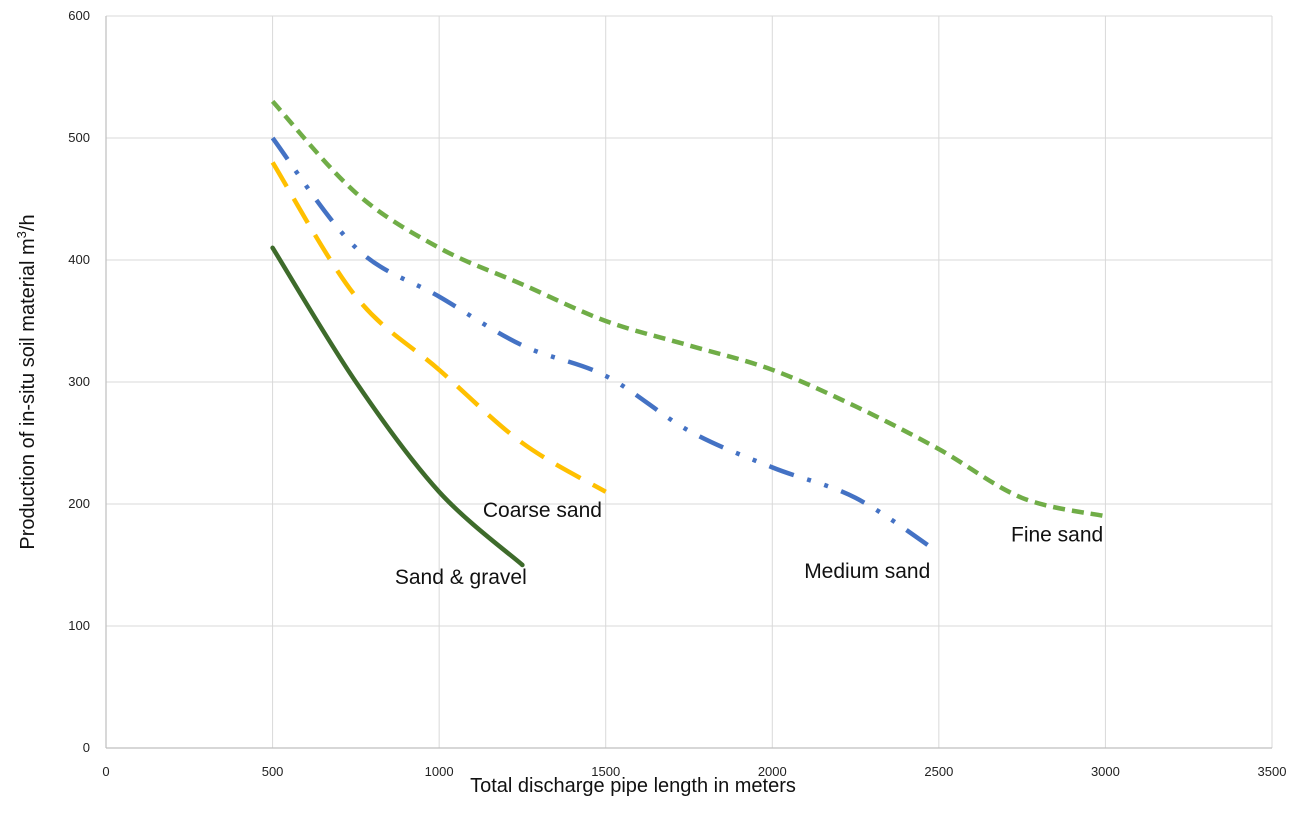 Image resolution: width=1305 pixels, height=825 pixels. Describe the element at coordinates (1105, 771) in the screenshot. I see `x-tick-label: 3000` at that location.